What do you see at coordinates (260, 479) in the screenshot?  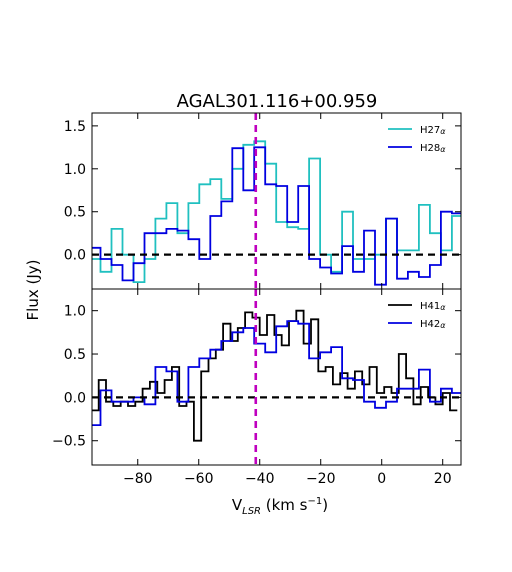 I see `x-tick-label: −40` at bounding box center [260, 479].